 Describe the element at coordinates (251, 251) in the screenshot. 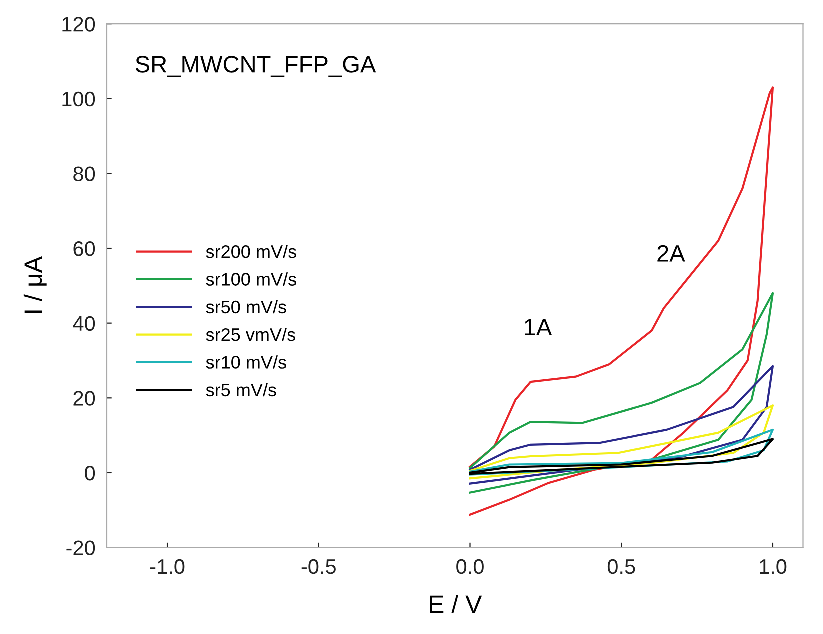

I see `legend-label: sr200 mV/s` at that location.